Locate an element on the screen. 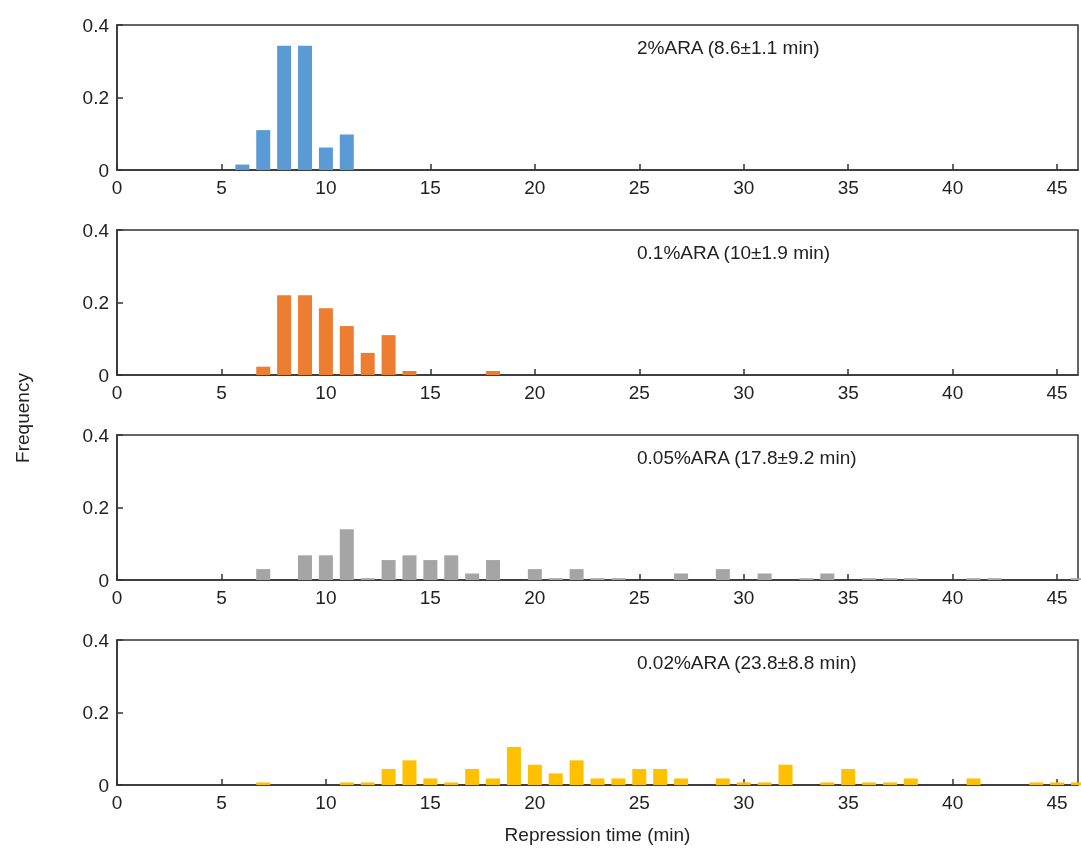 The image size is (1081, 863). annotation: 0.02%ARA (23.8±8.8 min) is located at coordinates (747, 662).